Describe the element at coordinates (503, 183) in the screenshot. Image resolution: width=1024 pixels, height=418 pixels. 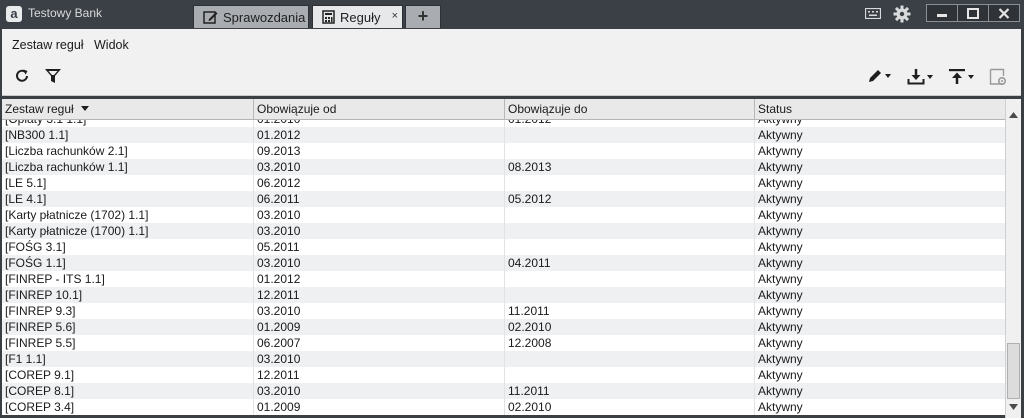
I see `table-row: [LE 5.1] 06.2012 Aktywny` at that location.